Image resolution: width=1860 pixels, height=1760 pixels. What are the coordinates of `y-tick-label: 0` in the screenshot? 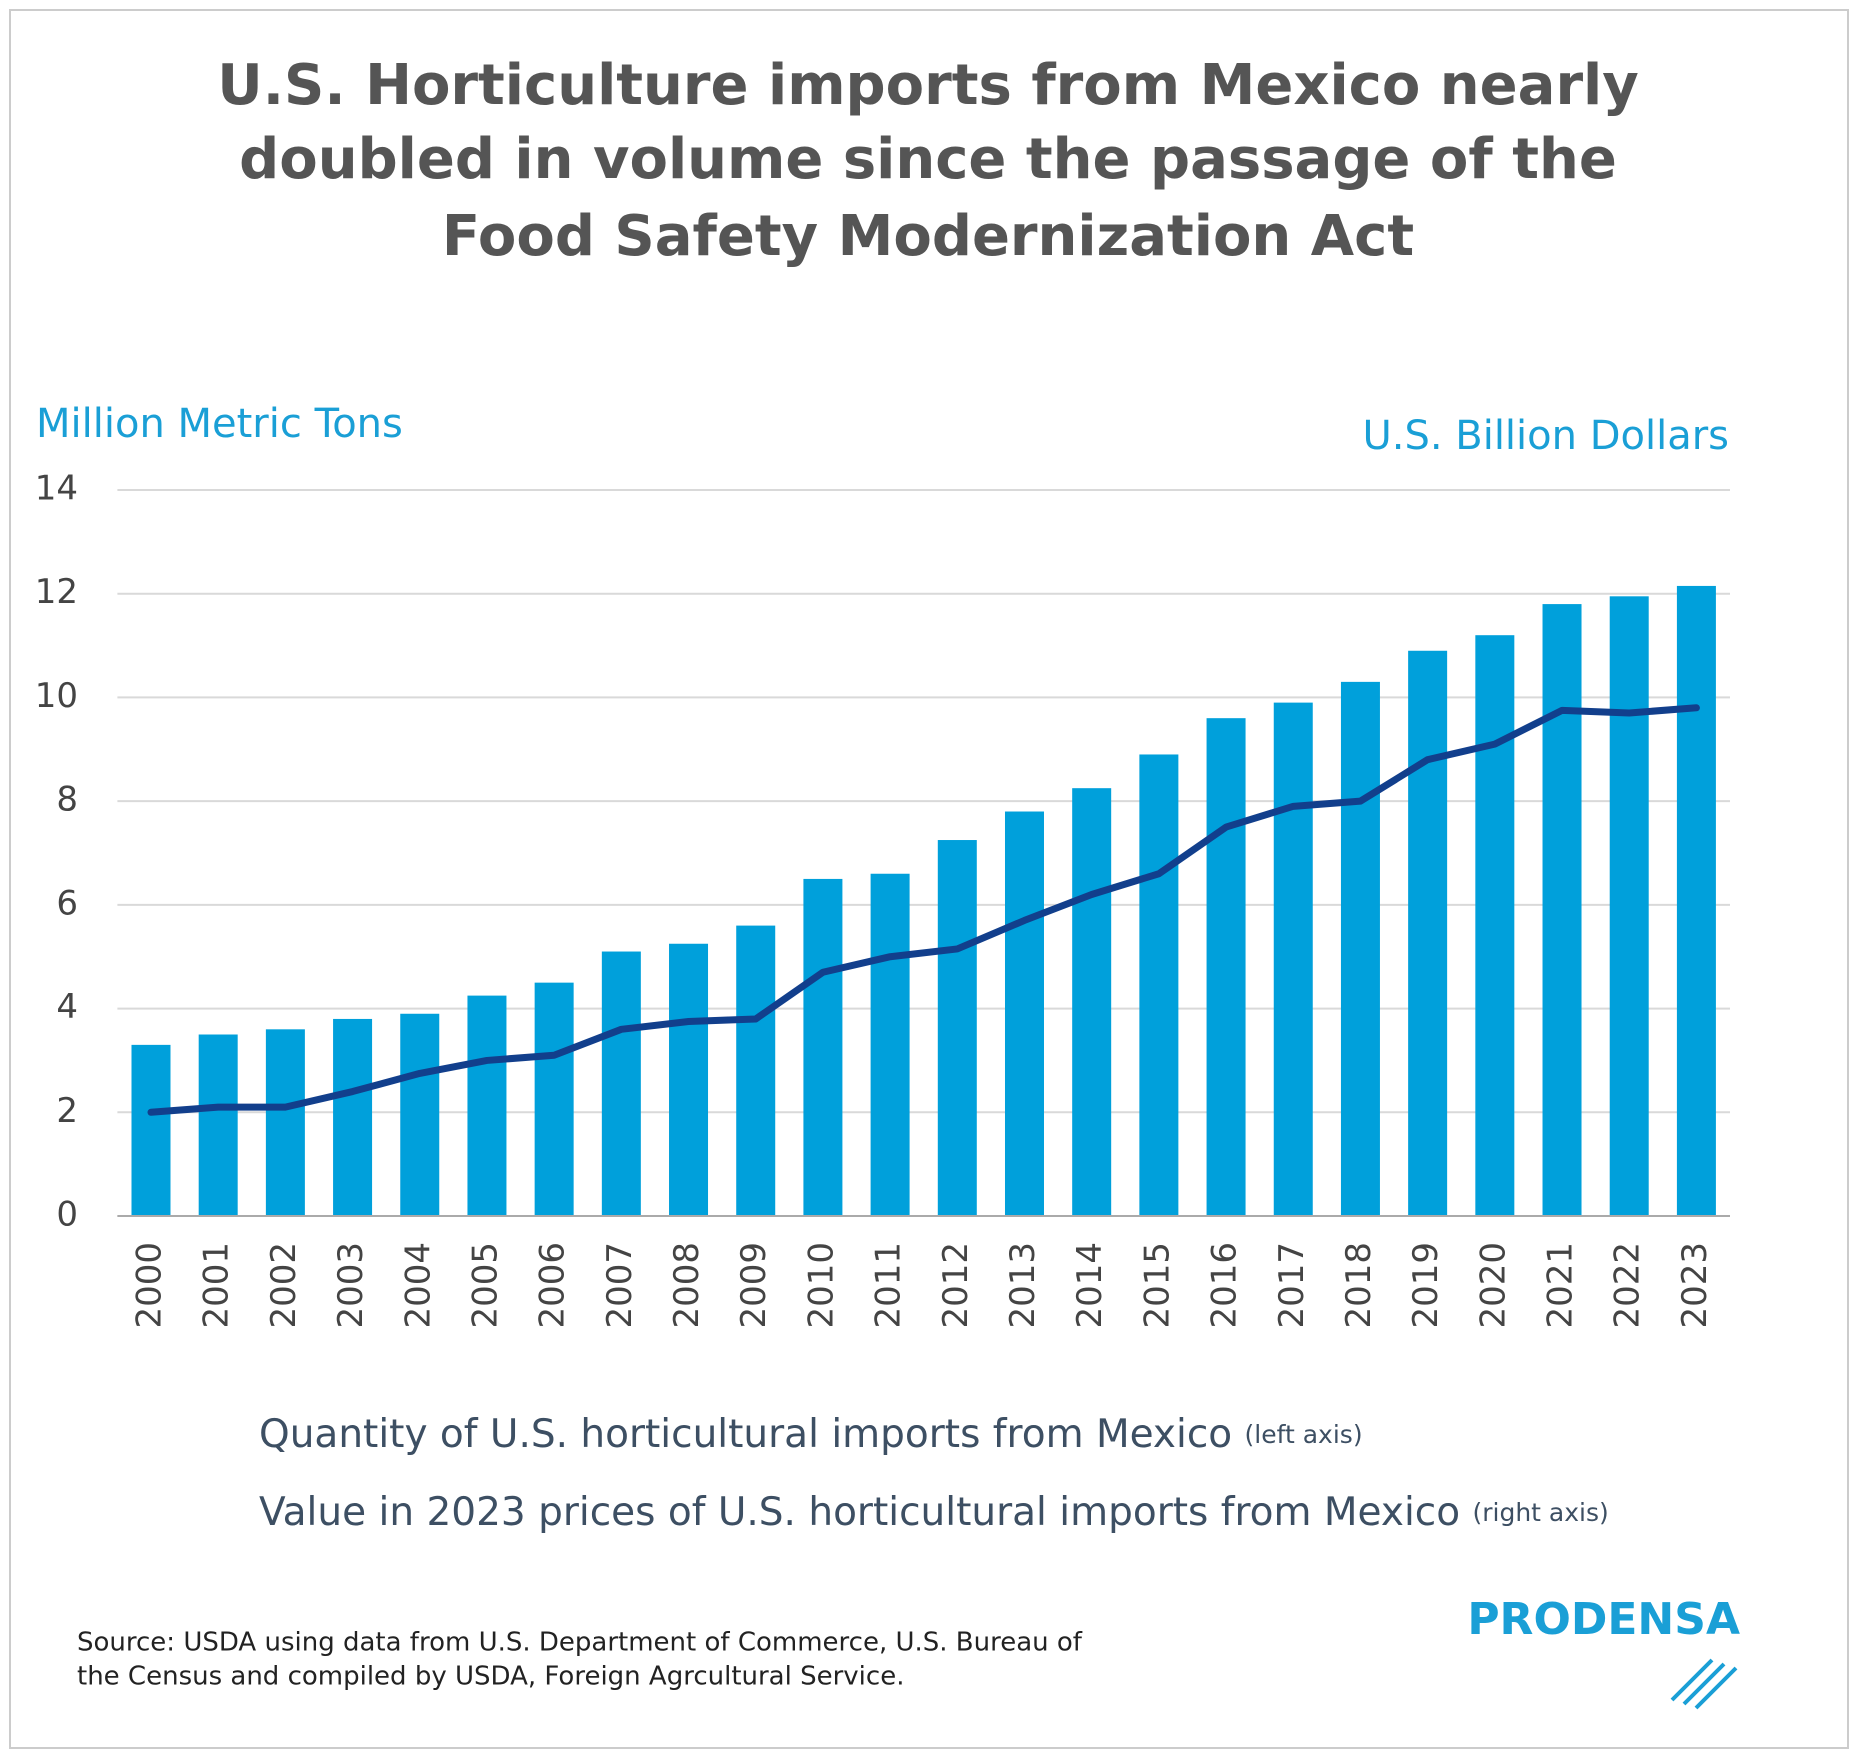 It's located at (67, 1215).